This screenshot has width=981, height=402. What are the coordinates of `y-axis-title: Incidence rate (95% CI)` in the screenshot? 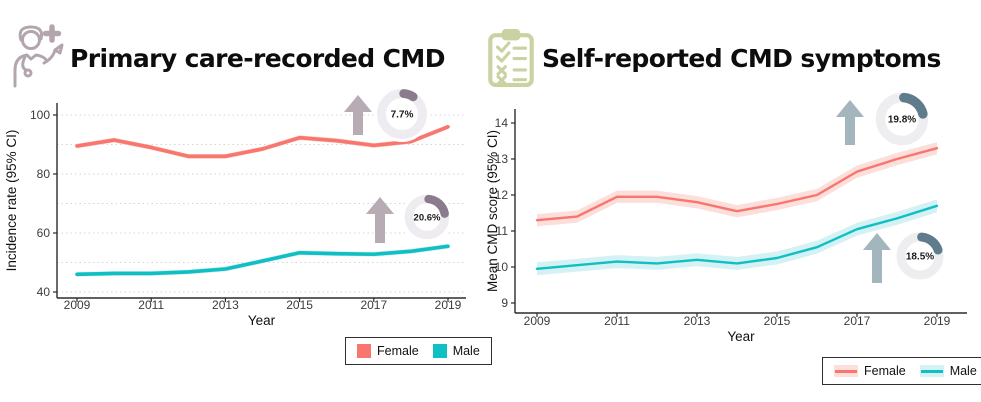 It's located at (11, 201).